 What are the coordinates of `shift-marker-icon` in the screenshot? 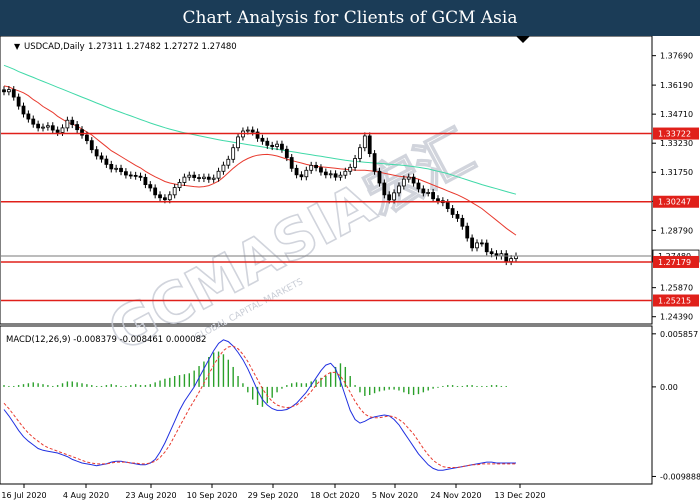 It's located at (523, 39).